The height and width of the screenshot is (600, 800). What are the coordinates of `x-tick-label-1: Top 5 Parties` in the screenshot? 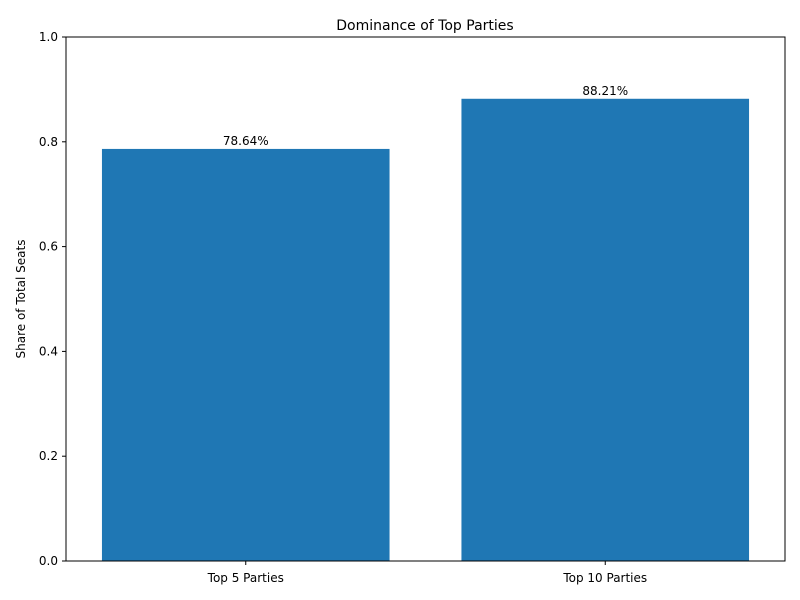 It's located at (245, 578).